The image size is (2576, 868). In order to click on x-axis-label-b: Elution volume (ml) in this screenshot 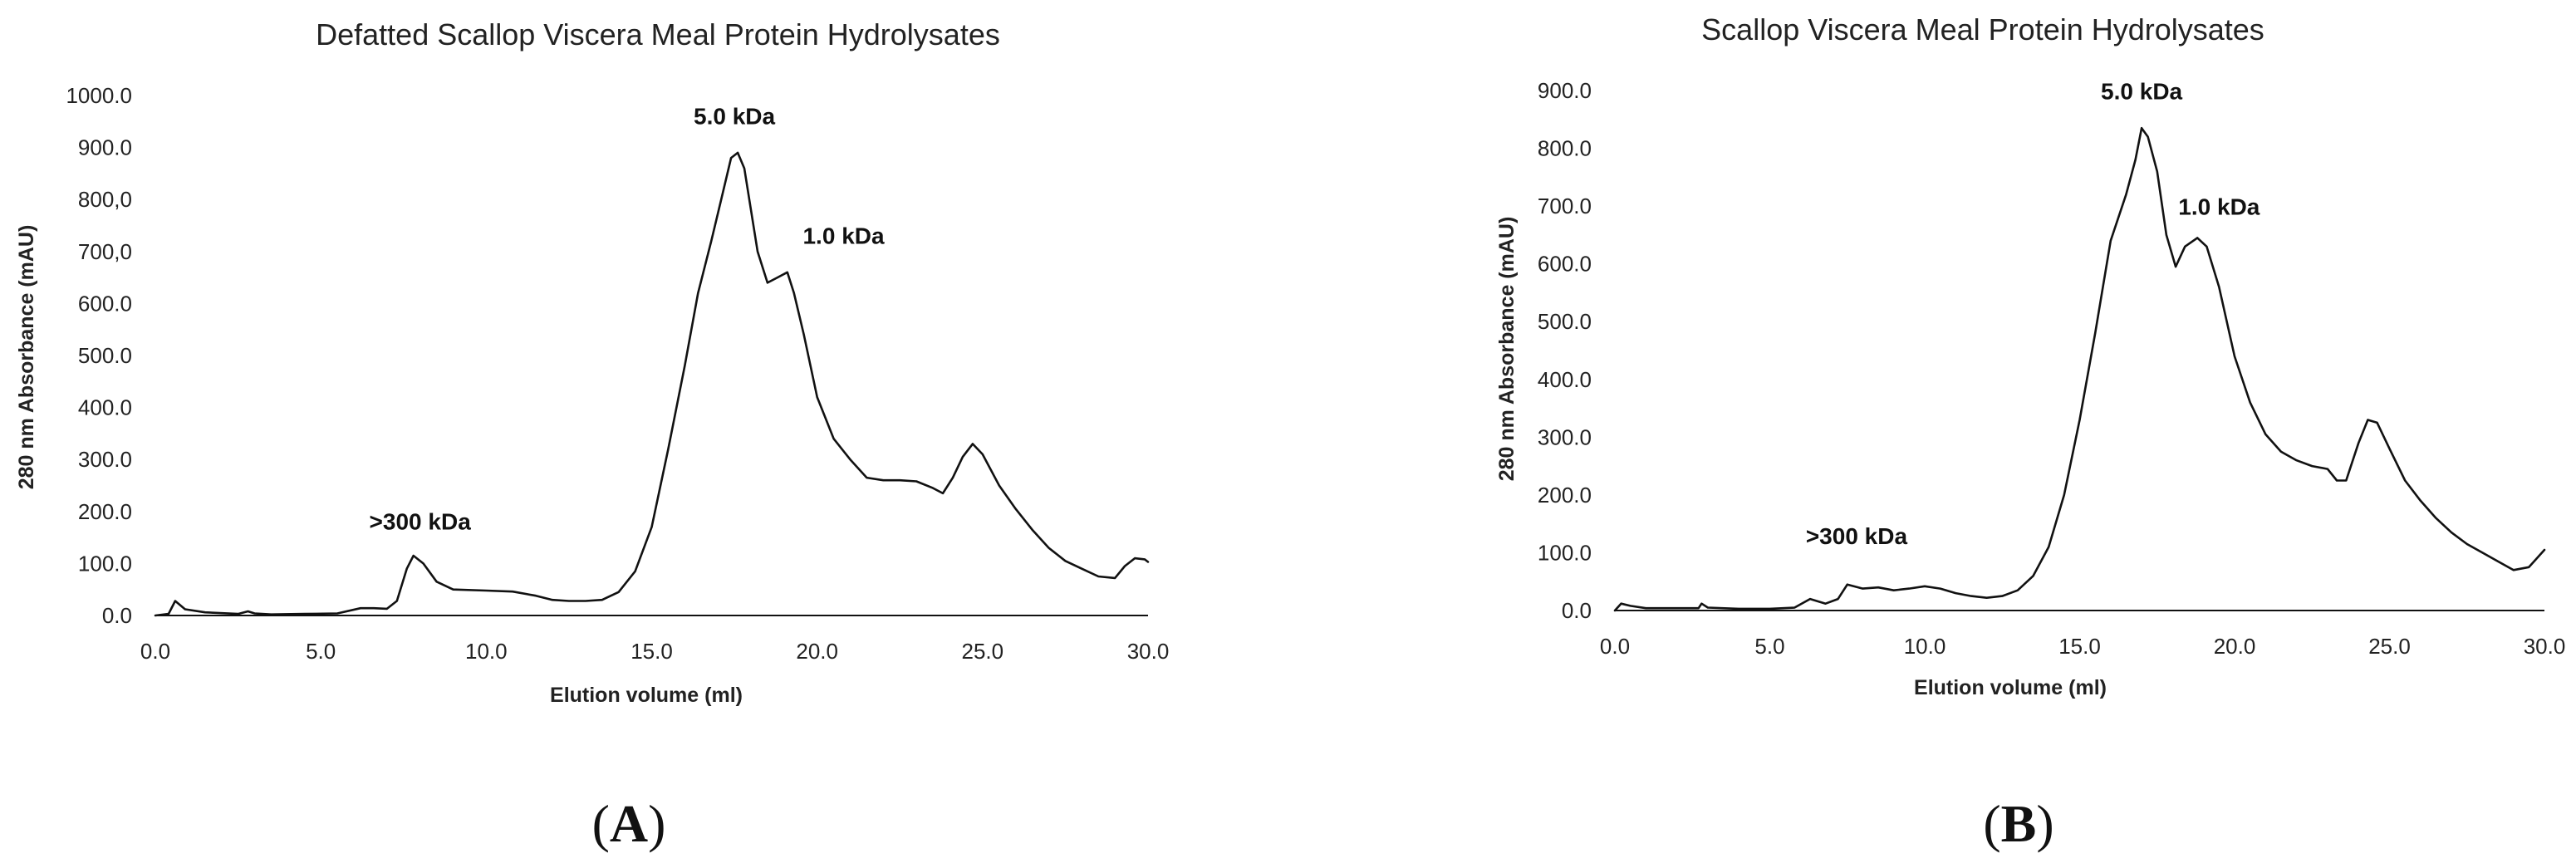, I will do `click(2010, 687)`.